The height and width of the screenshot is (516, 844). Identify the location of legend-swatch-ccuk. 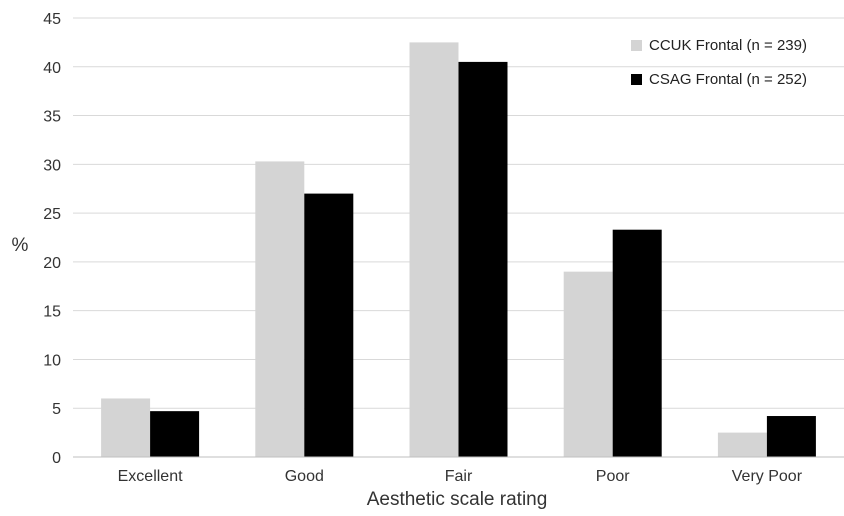
(636, 45).